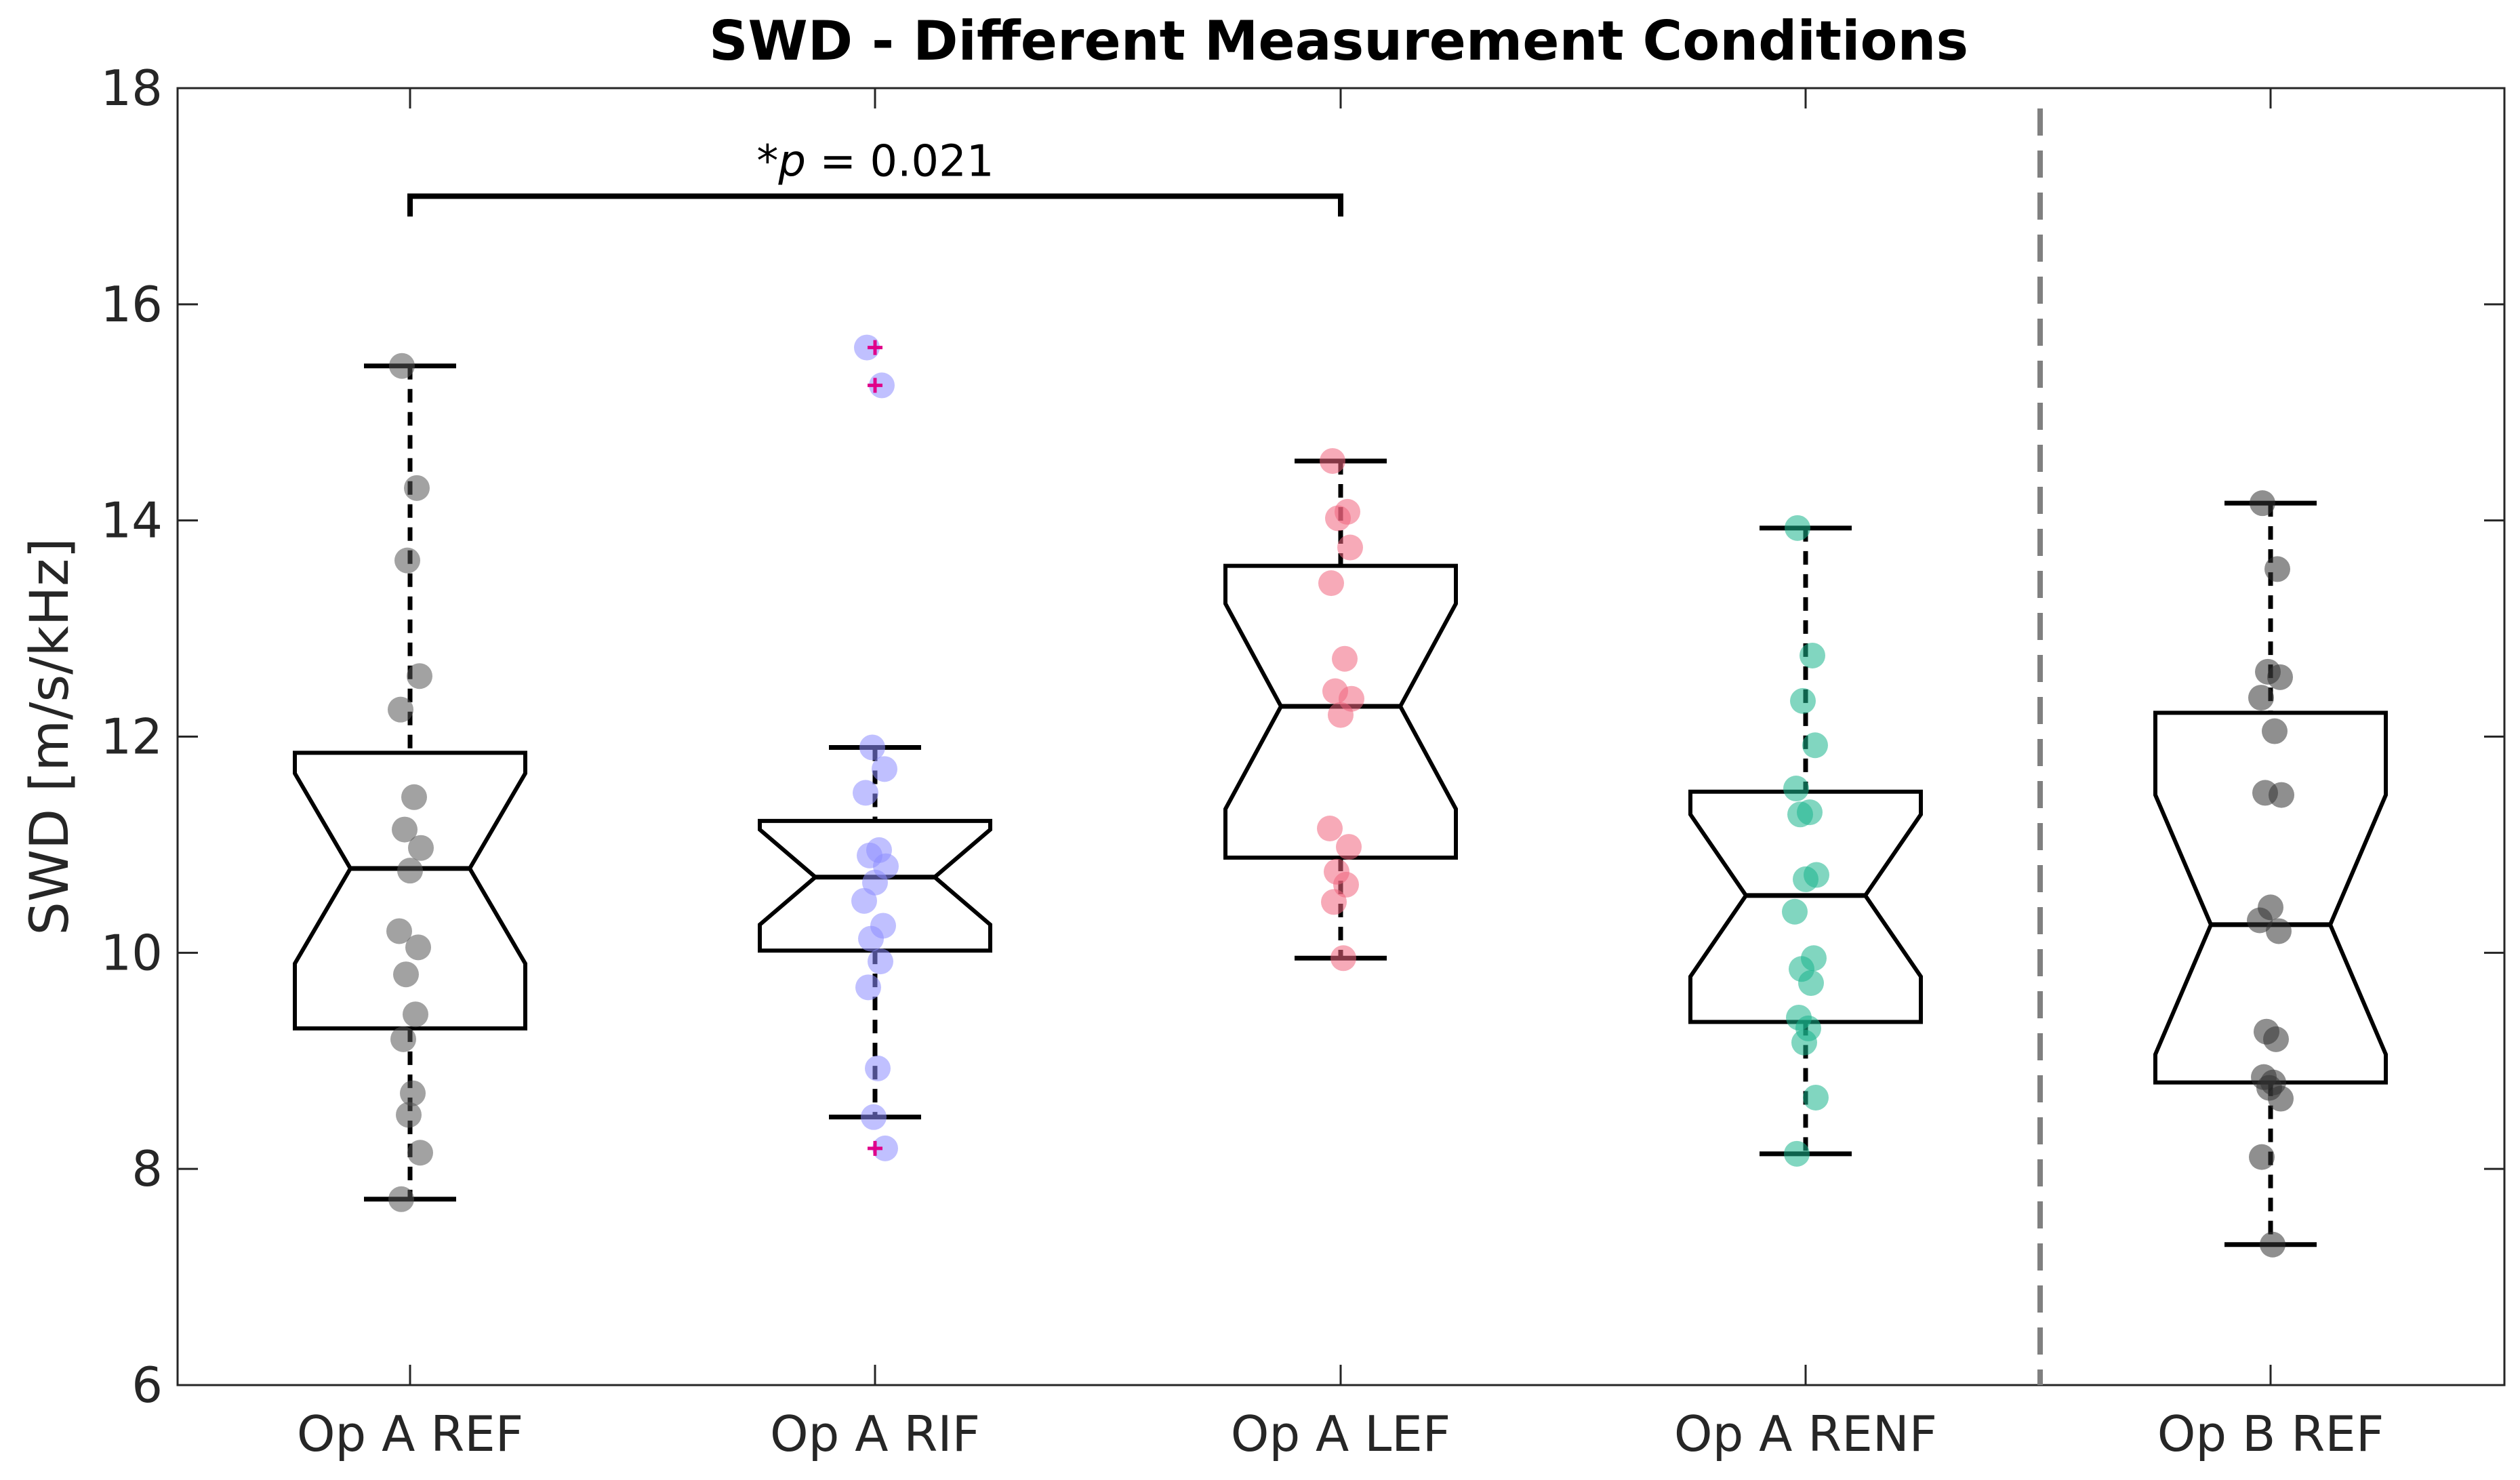 This screenshot has height=1480, width=2520. Describe the element at coordinates (1338, 41) in the screenshot. I see `chart-title: SWD - Different Measurement Conditions` at that location.